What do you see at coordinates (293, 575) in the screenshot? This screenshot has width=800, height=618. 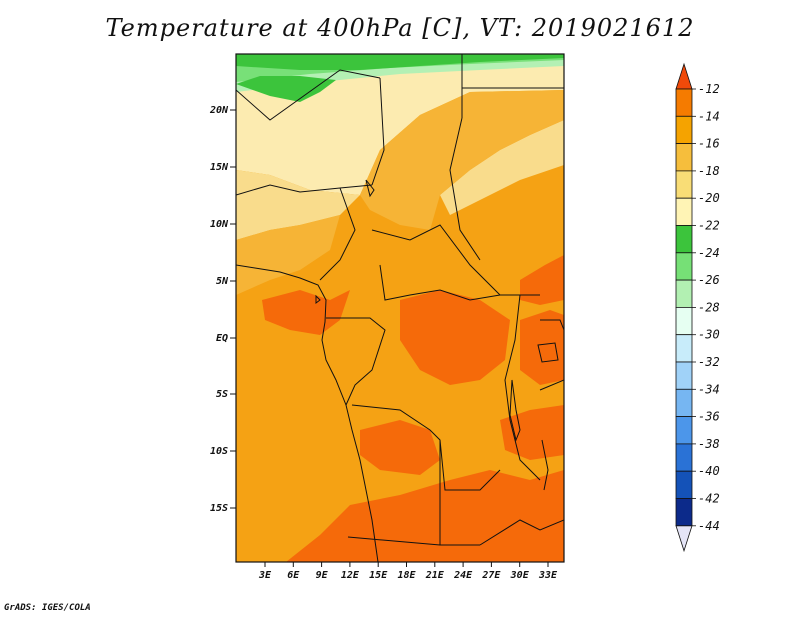 I see `lon-label: 6E` at bounding box center [293, 575].